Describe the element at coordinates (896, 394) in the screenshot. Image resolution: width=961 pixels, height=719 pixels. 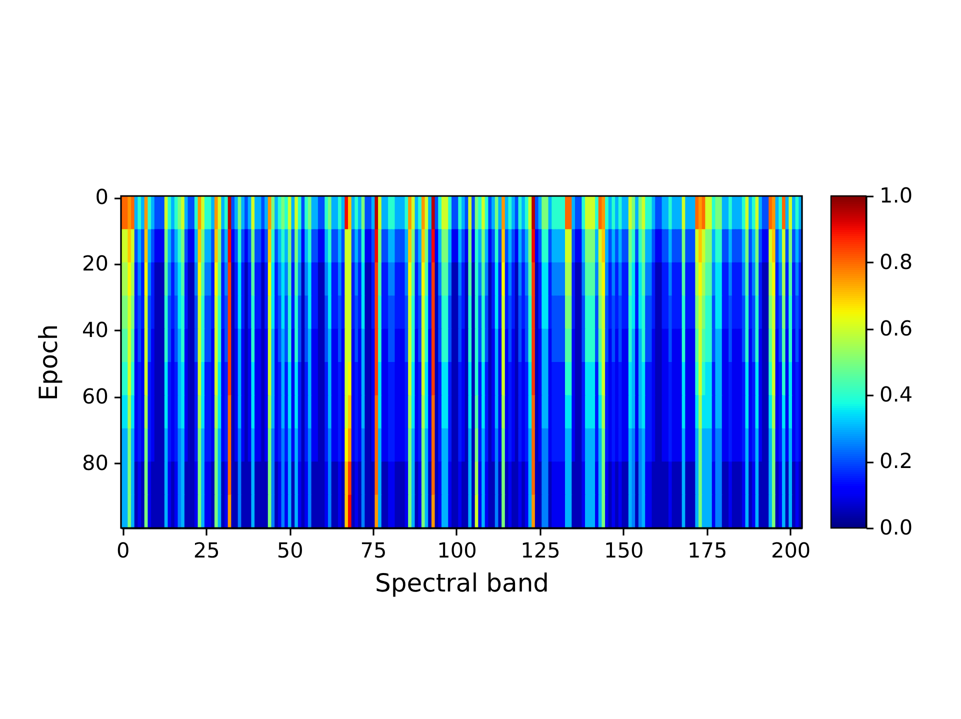
I see `color-bar-label: 0.4` at that location.